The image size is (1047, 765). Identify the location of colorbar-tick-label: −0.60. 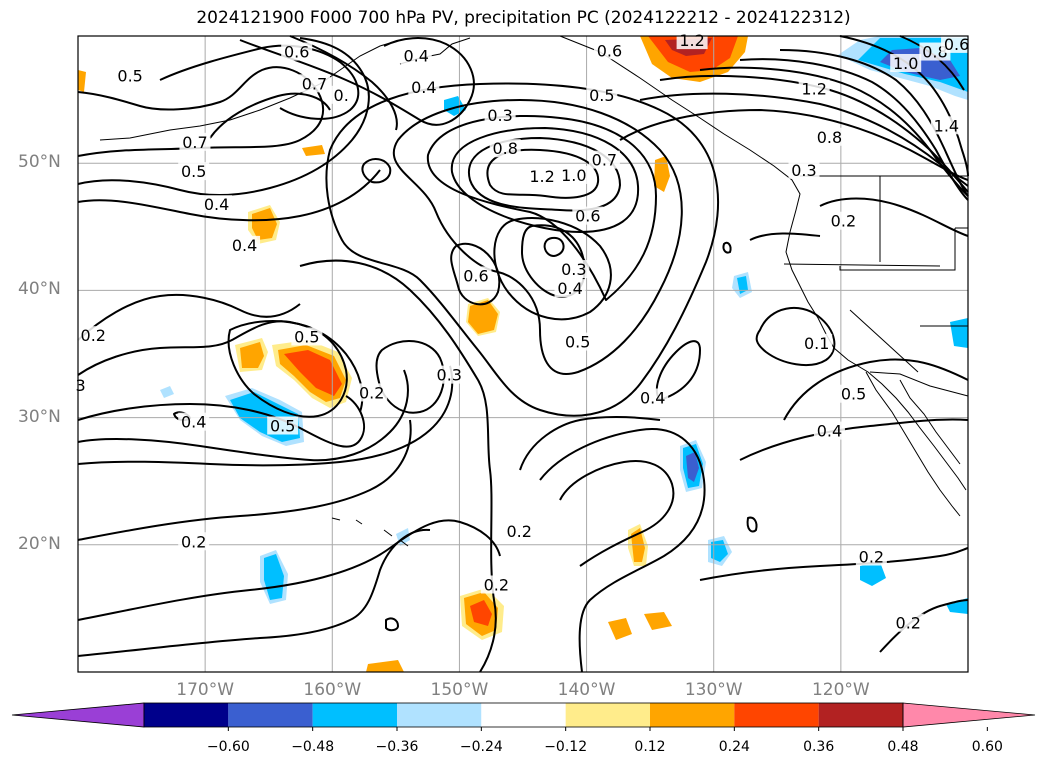
(228, 747).